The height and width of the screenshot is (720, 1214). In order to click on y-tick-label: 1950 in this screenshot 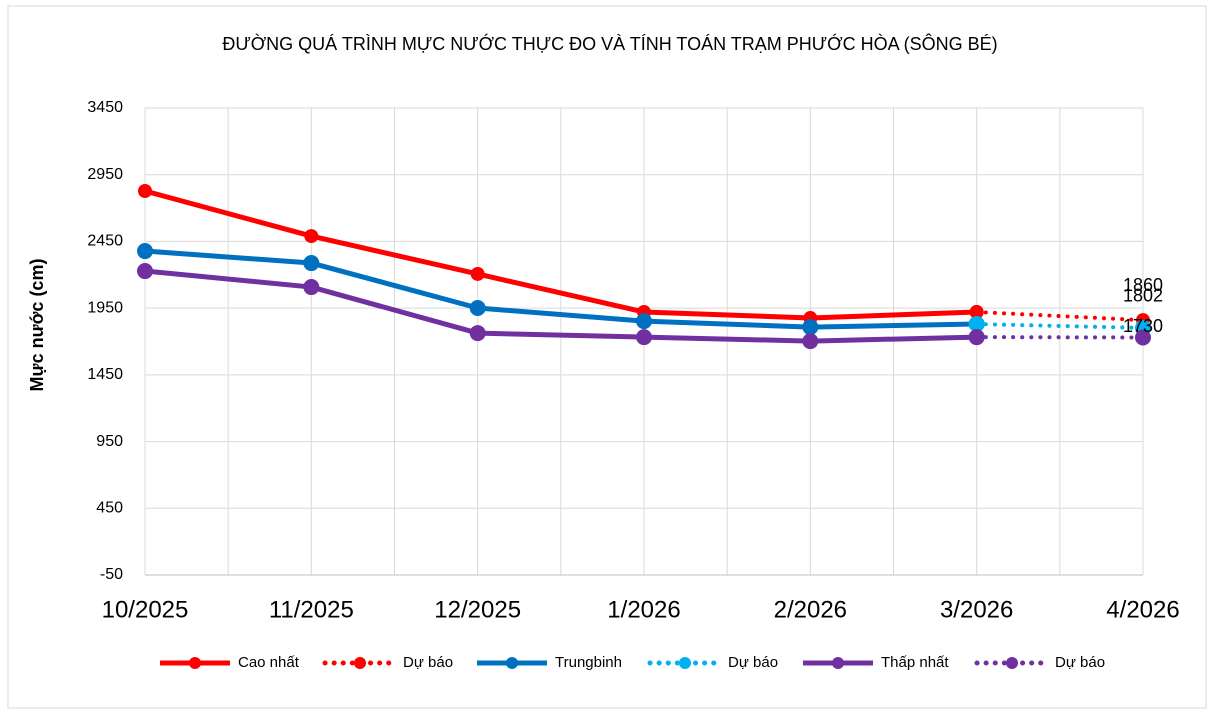, I will do `click(105, 307)`.